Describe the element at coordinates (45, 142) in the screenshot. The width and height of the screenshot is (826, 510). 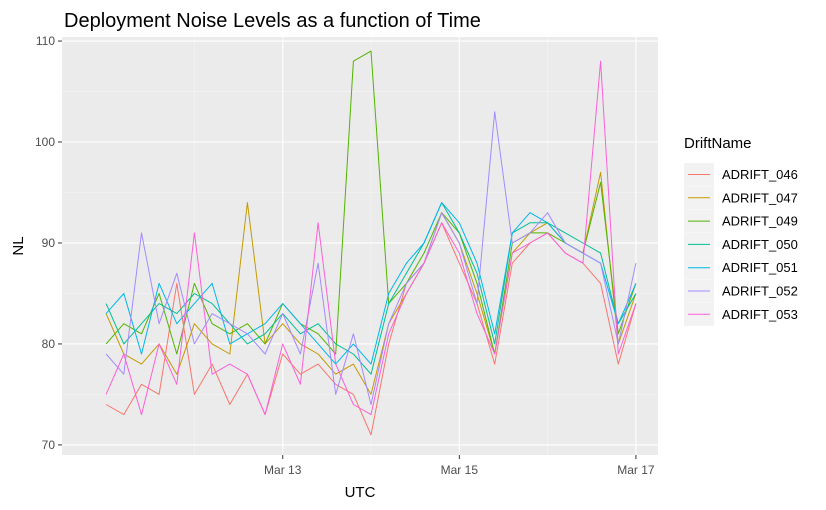
I see `y-tick-label: 100` at that location.